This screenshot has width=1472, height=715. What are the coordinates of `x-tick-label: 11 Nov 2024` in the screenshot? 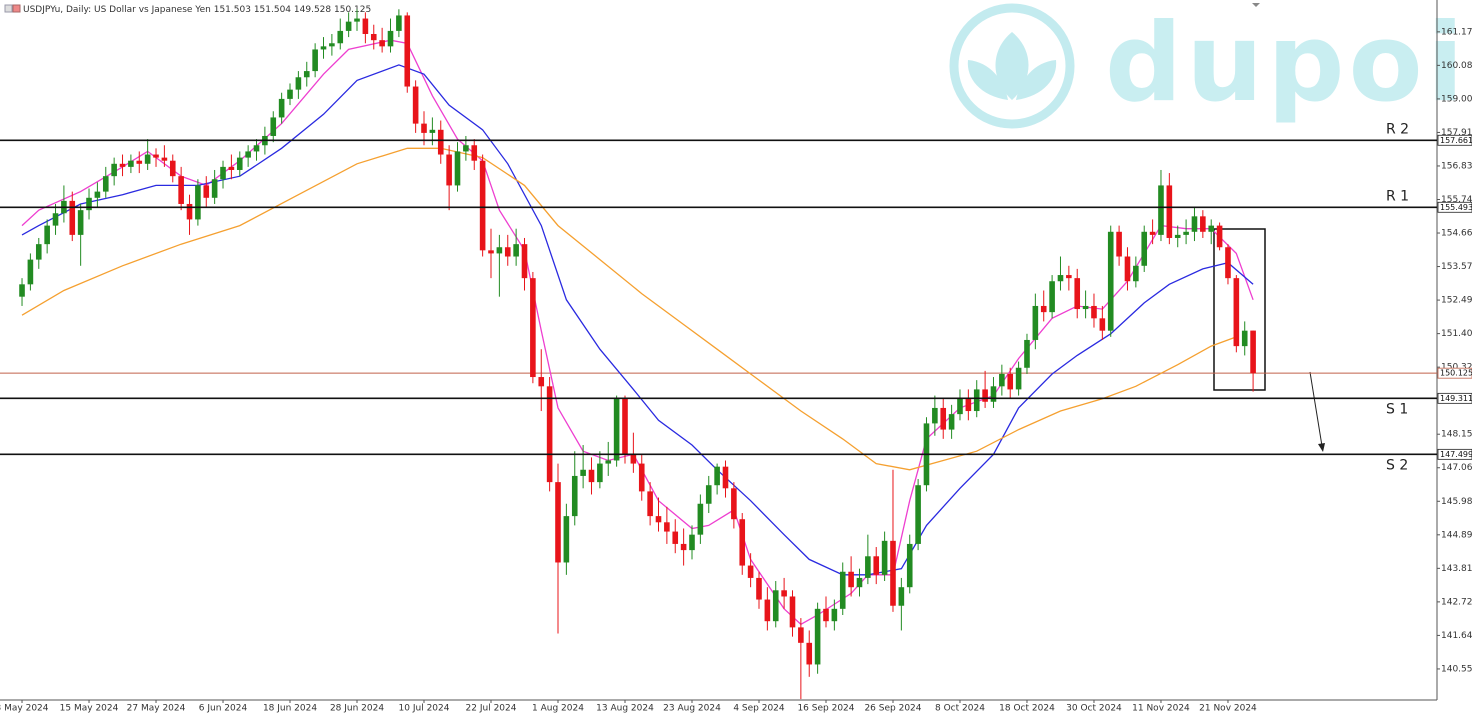 It's located at (1161, 709).